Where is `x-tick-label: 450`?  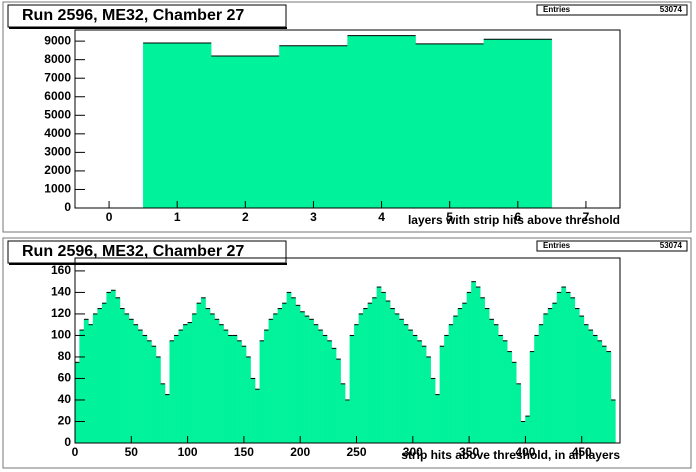 x-tick-label: 450 is located at coordinates (582, 452).